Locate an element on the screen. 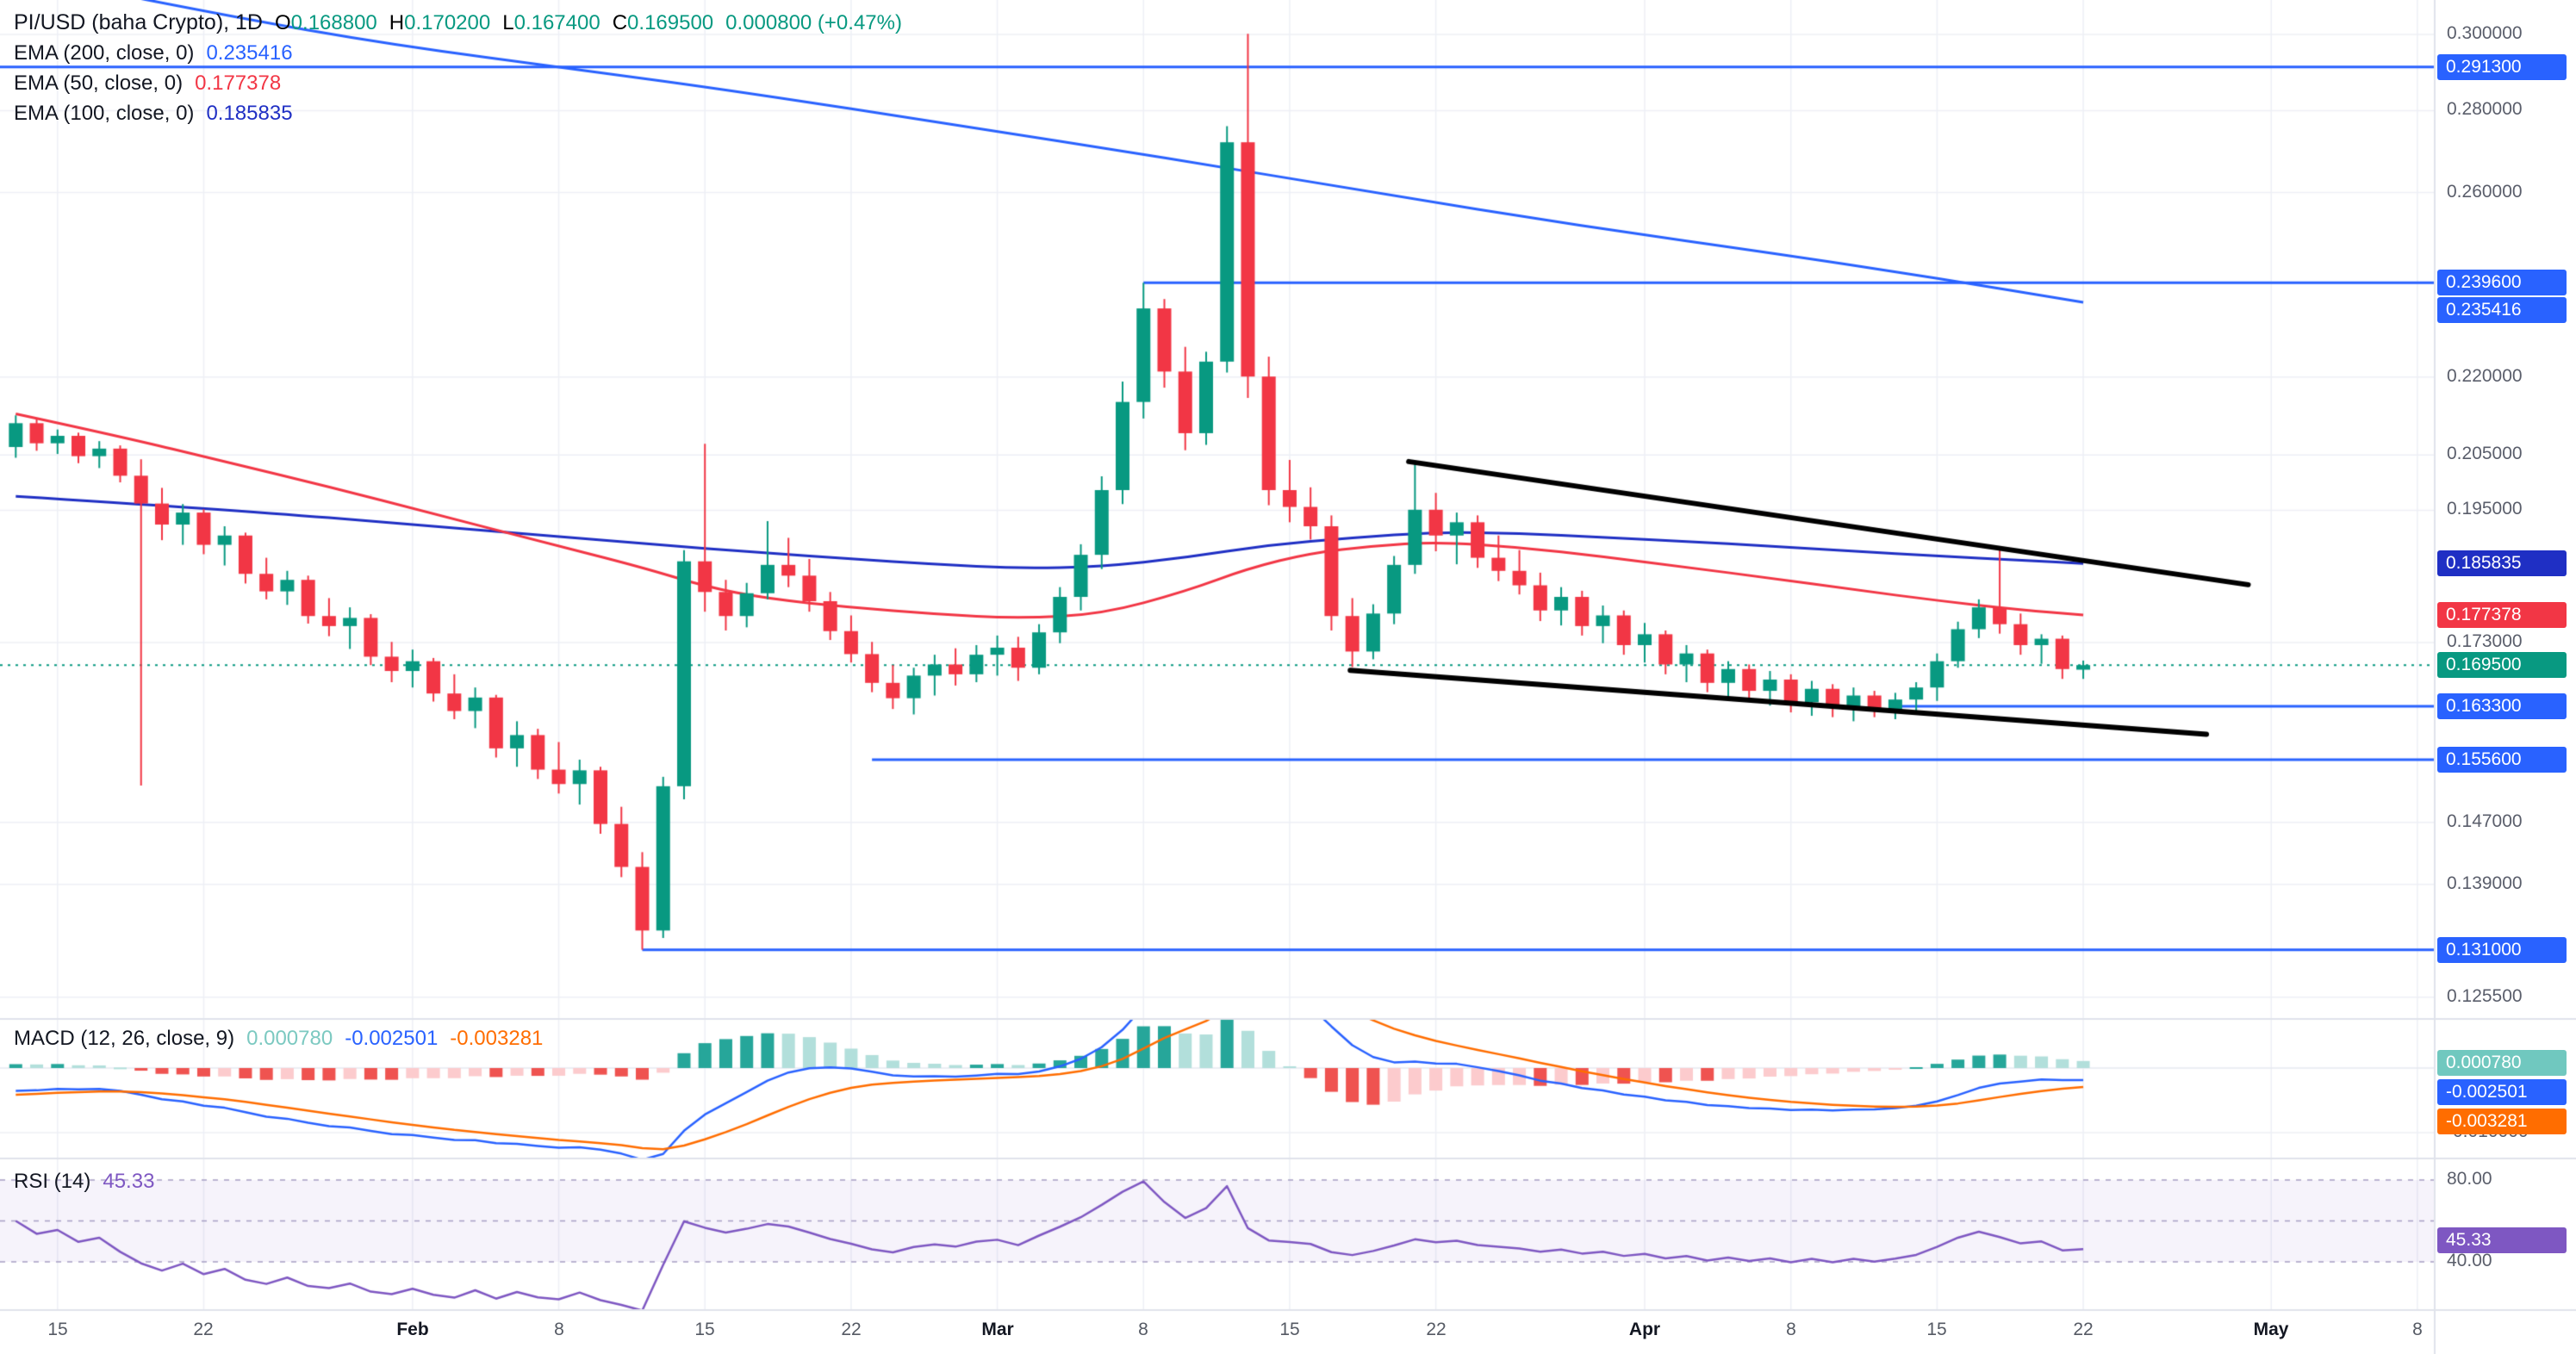 This screenshot has height=1354, width=2576. indicator-row-ema200: EMA (200, close, 0) 0.235416 is located at coordinates (458, 53).